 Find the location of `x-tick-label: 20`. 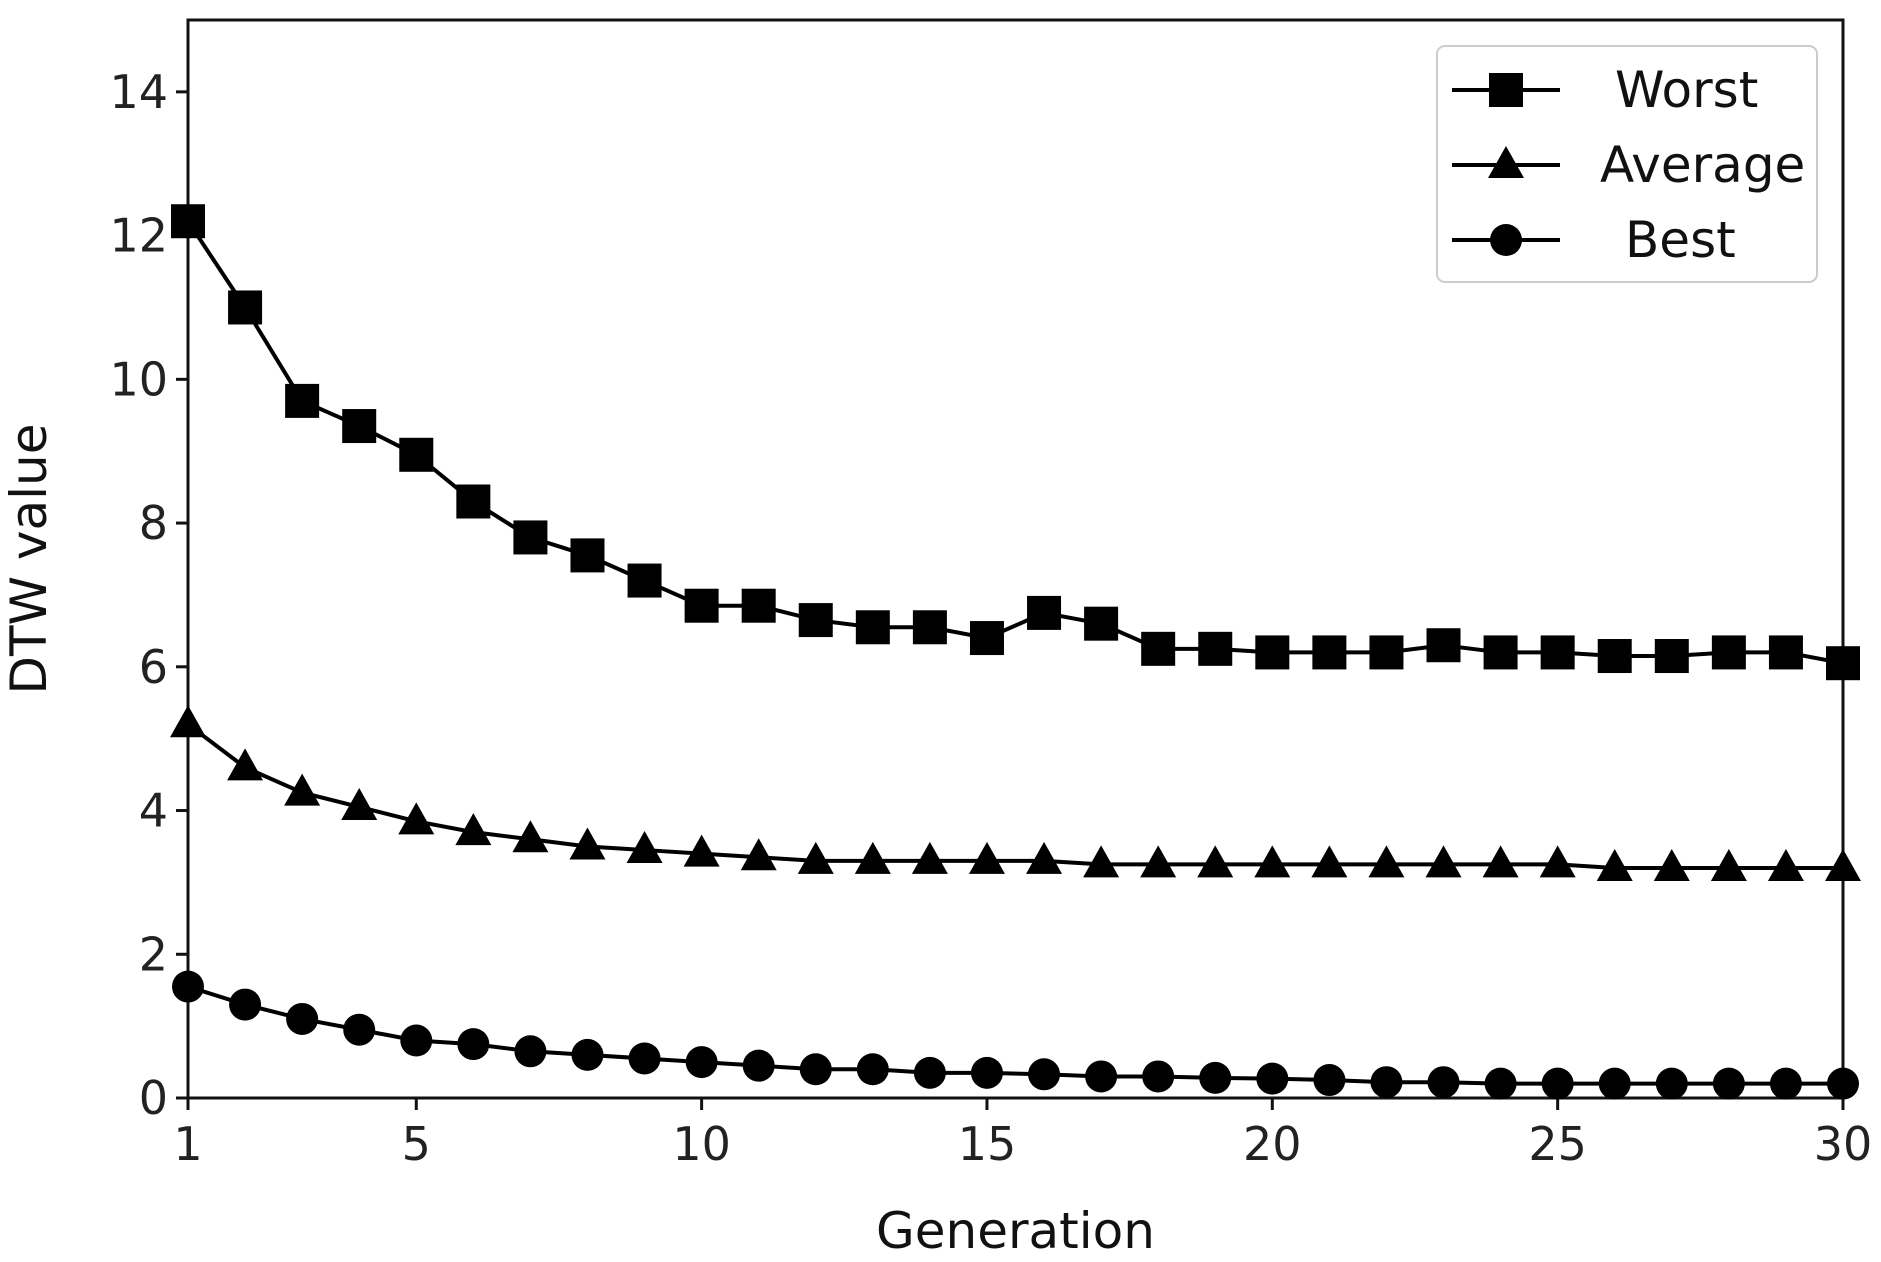

x-tick-label: 20 is located at coordinates (1272, 1144).